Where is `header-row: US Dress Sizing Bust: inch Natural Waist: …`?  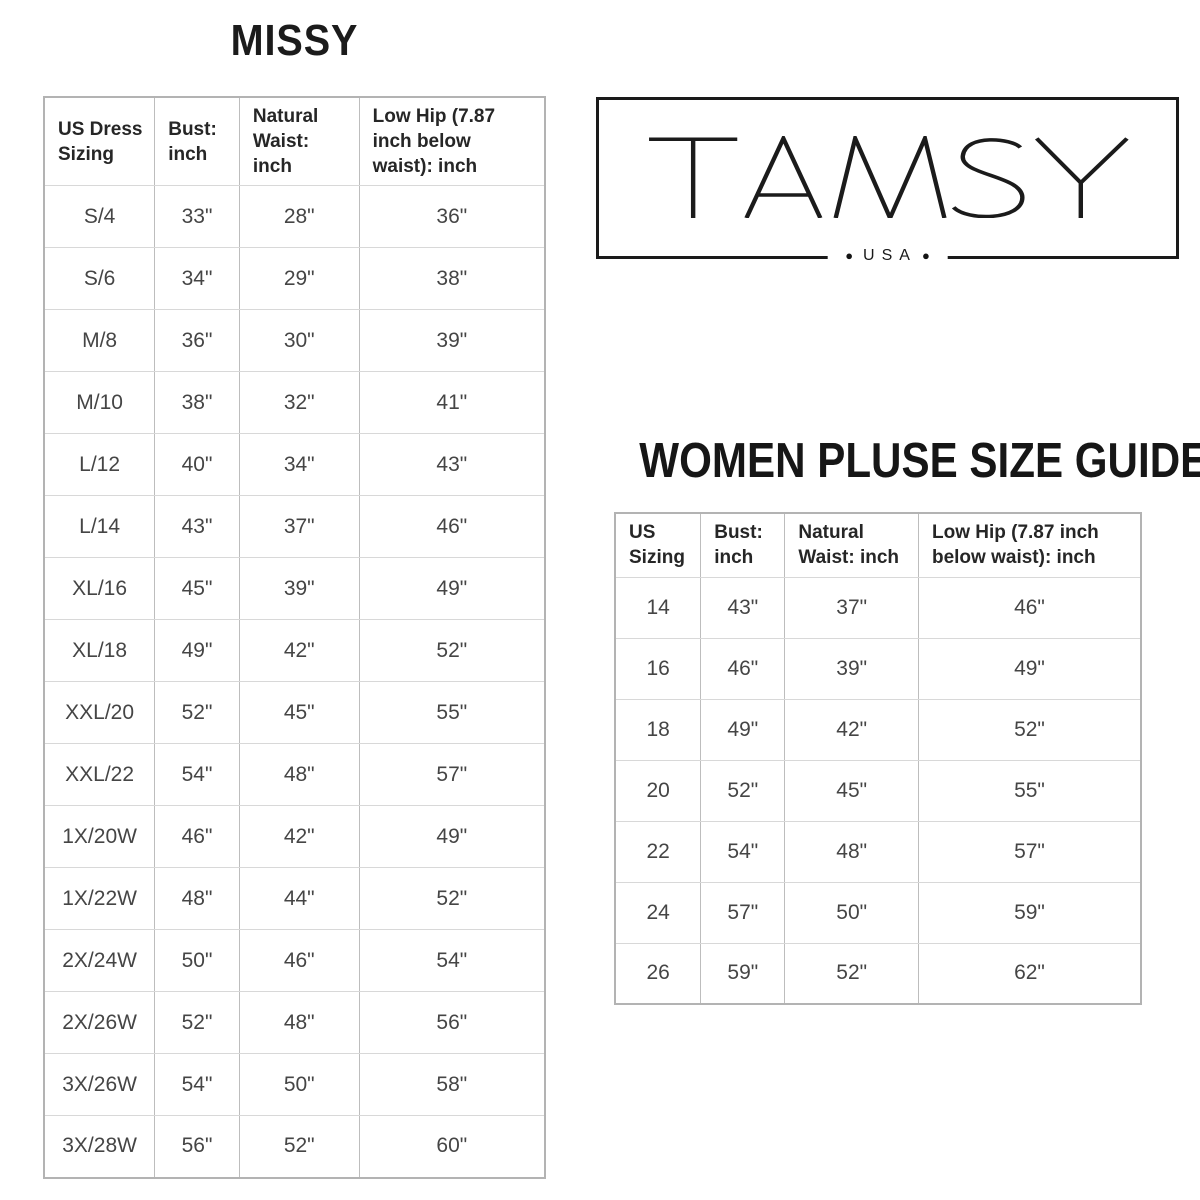 header-row: US Dress Sizing Bust: inch Natural Waist: … is located at coordinates (294, 141).